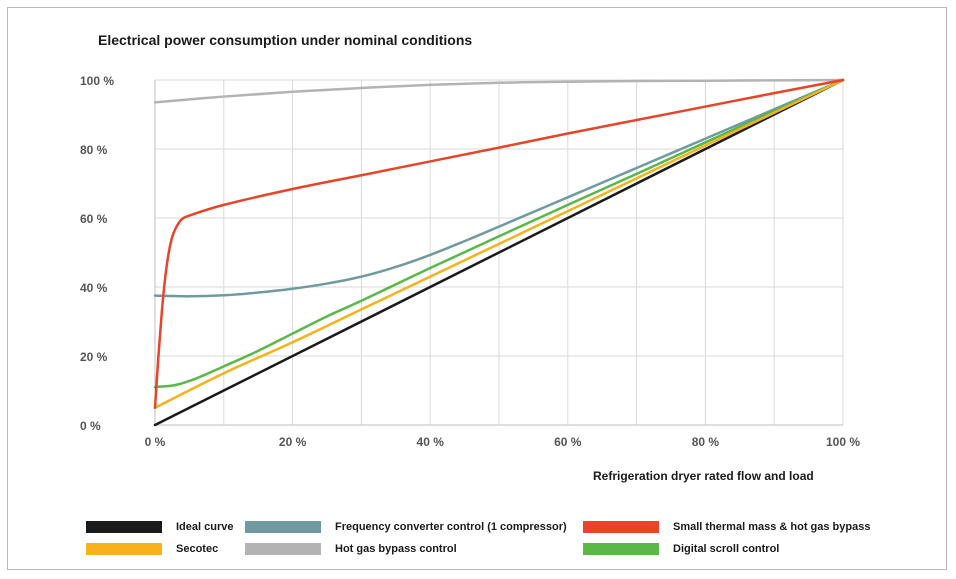  I want to click on y-tick-label: 0 %, so click(90, 426).